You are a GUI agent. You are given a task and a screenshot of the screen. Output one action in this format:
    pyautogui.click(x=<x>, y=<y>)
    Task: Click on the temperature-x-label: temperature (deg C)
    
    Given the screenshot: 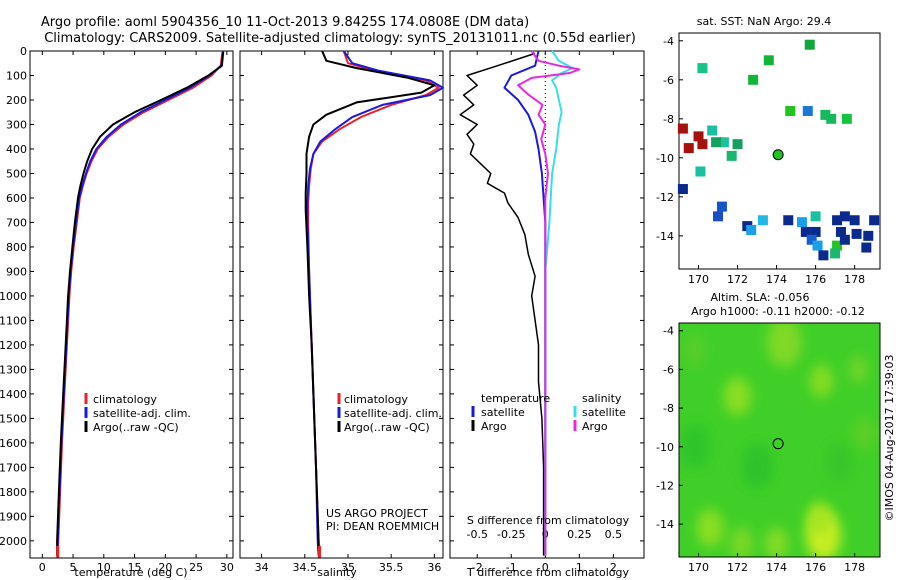 What is the action you would take?
    pyautogui.click(x=130, y=572)
    